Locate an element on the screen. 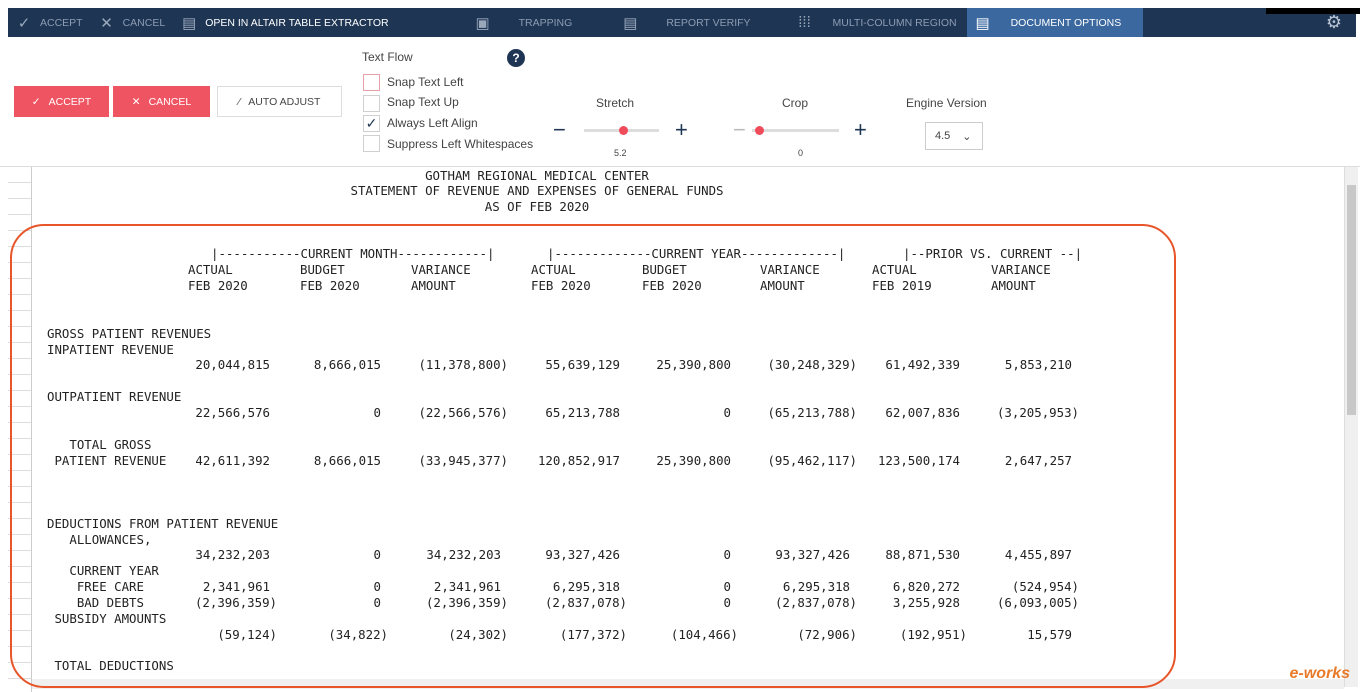 Image resolution: width=1360 pixels, height=692 pixels. crop-label: Crop is located at coordinates (795, 103).